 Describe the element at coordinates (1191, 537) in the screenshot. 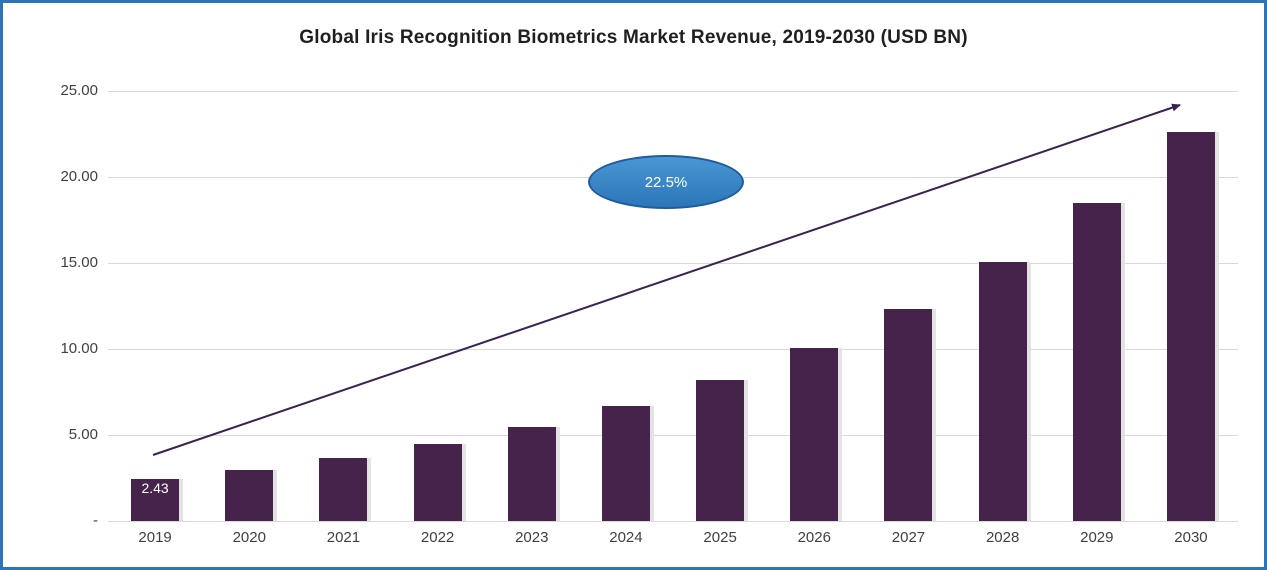

I see `x-tick-label: 2030` at that location.